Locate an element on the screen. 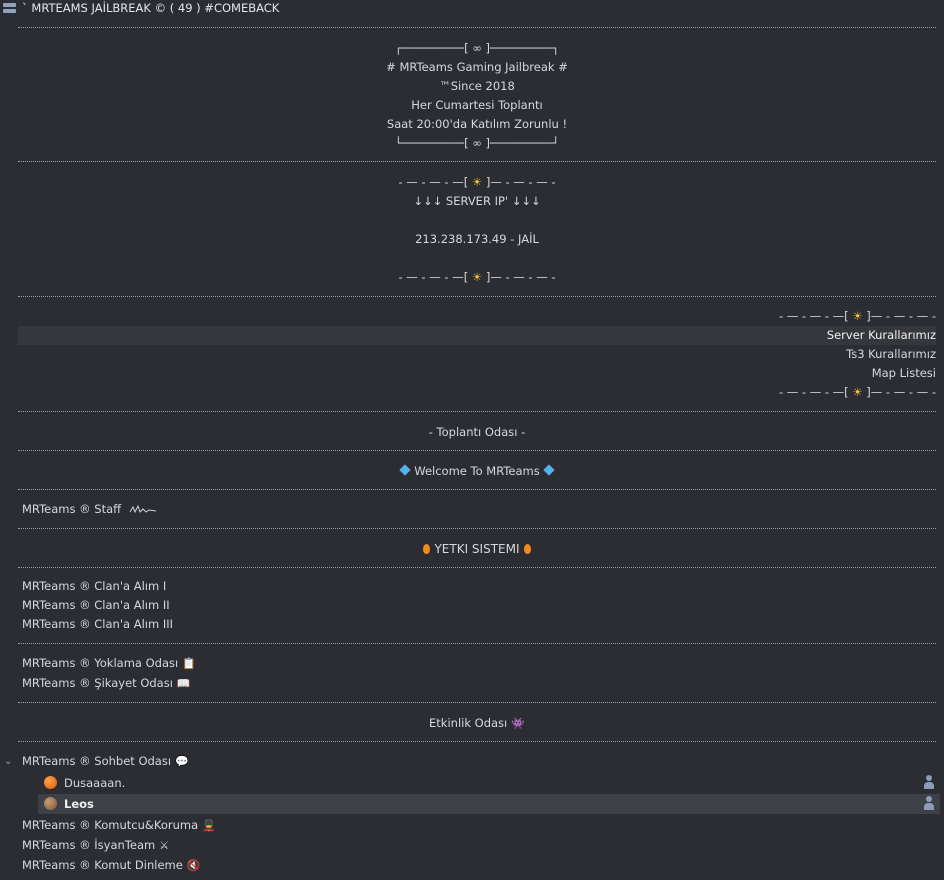 Image resolution: width=944 pixels, height=880 pixels. banner-line-meeting: Her Cumartesi Toplantı is located at coordinates (477, 105).